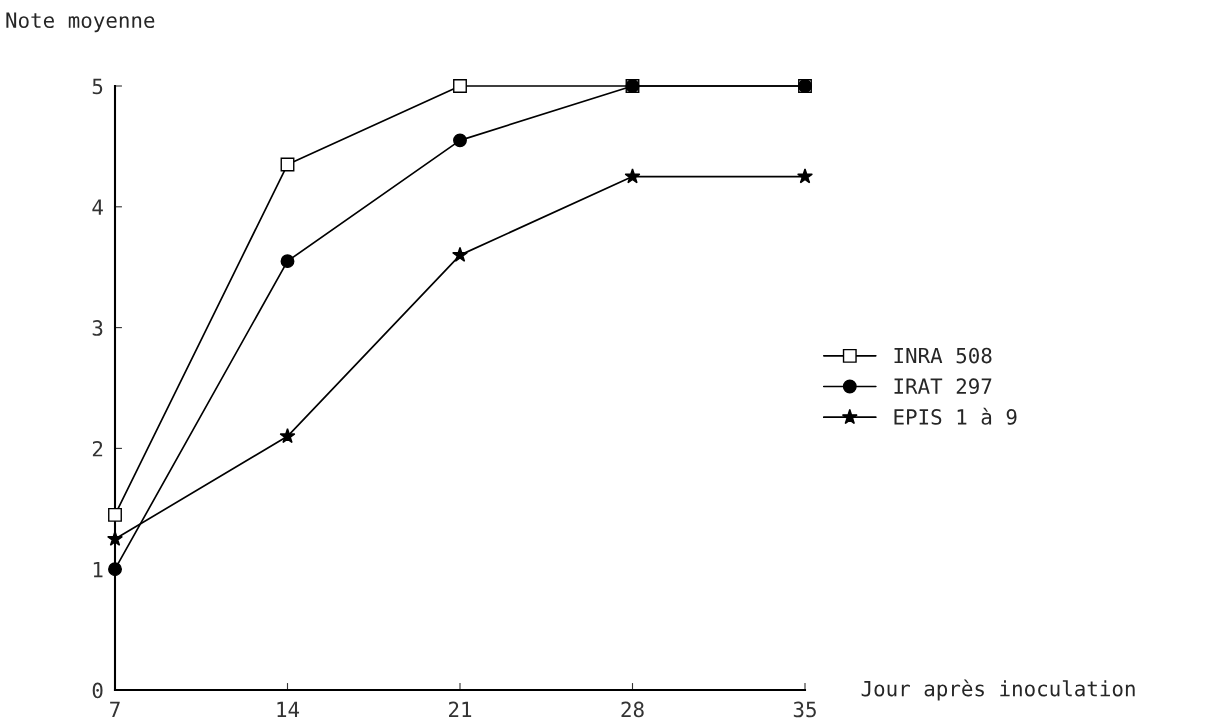 The height and width of the screenshot is (728, 1209). What do you see at coordinates (460, 709) in the screenshot?
I see `x-tick-label: 21` at bounding box center [460, 709].